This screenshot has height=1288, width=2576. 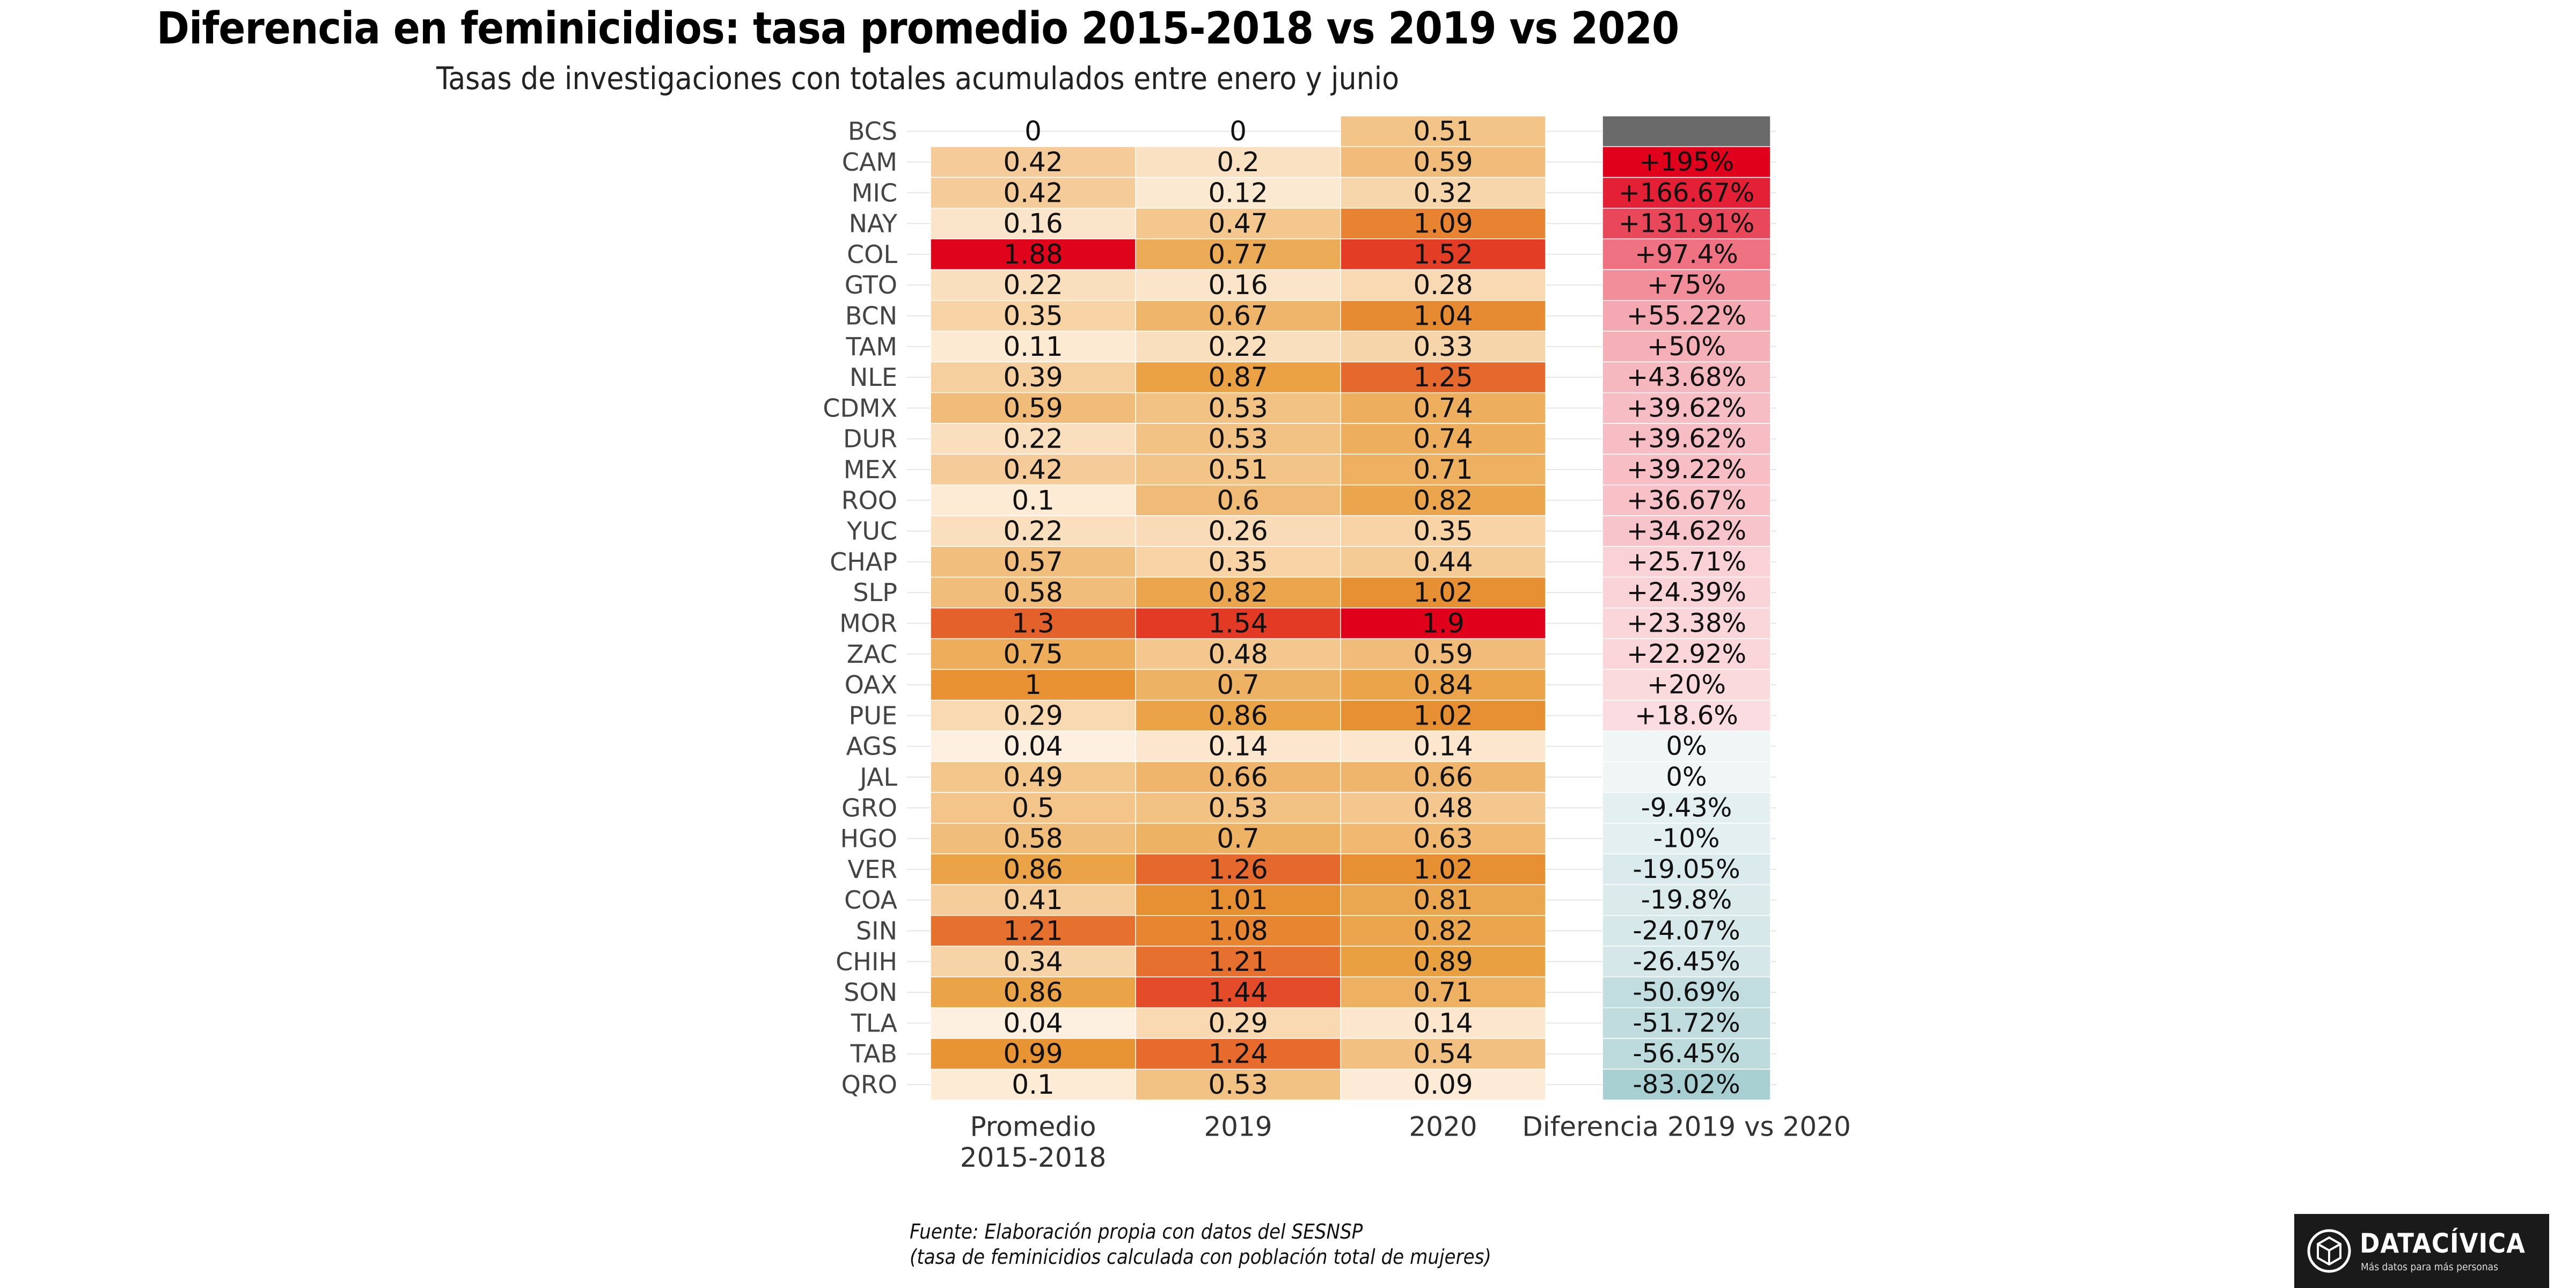 I want to click on cell-value-label: 1.01, so click(x=1238, y=900).